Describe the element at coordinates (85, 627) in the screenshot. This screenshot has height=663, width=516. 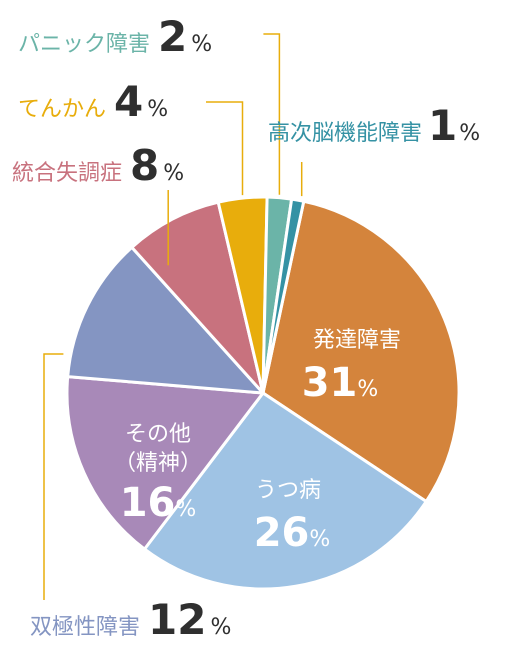
I see `label-sokyoku-name: 双極性障害` at that location.